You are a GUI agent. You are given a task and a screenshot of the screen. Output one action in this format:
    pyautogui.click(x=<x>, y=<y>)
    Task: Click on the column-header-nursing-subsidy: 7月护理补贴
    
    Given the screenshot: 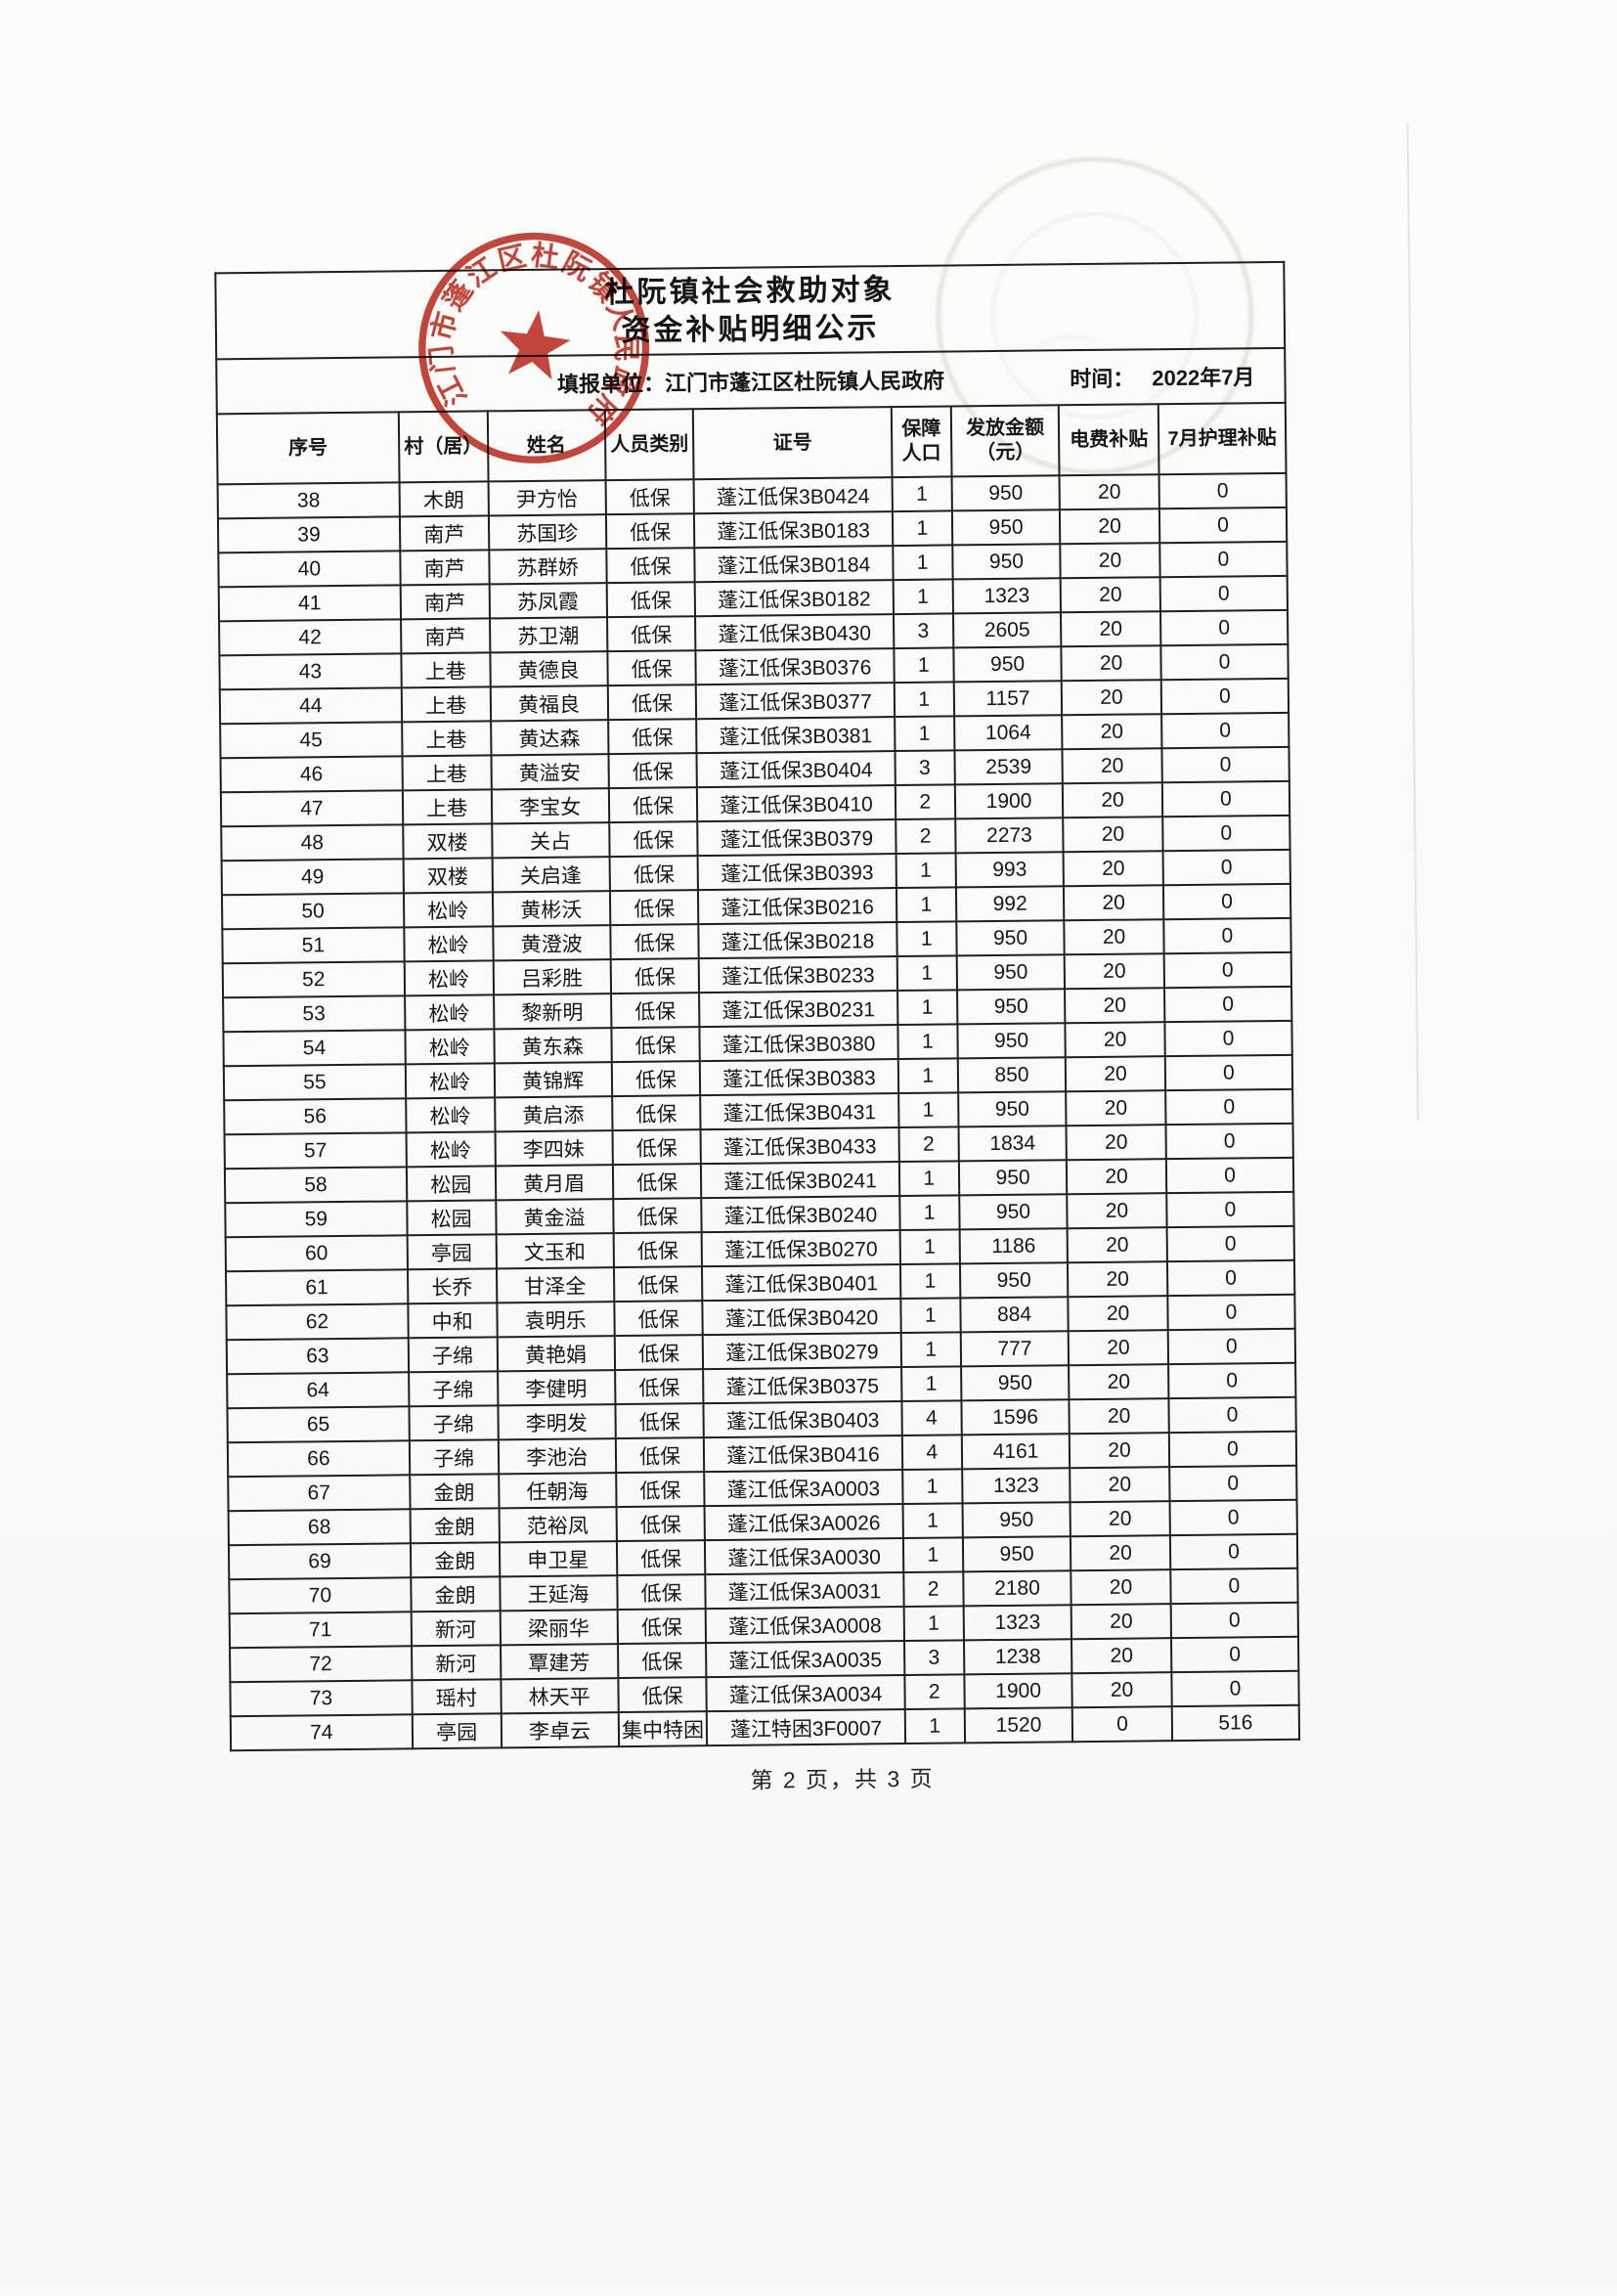 What is the action you would take?
    pyautogui.click(x=1222, y=438)
    